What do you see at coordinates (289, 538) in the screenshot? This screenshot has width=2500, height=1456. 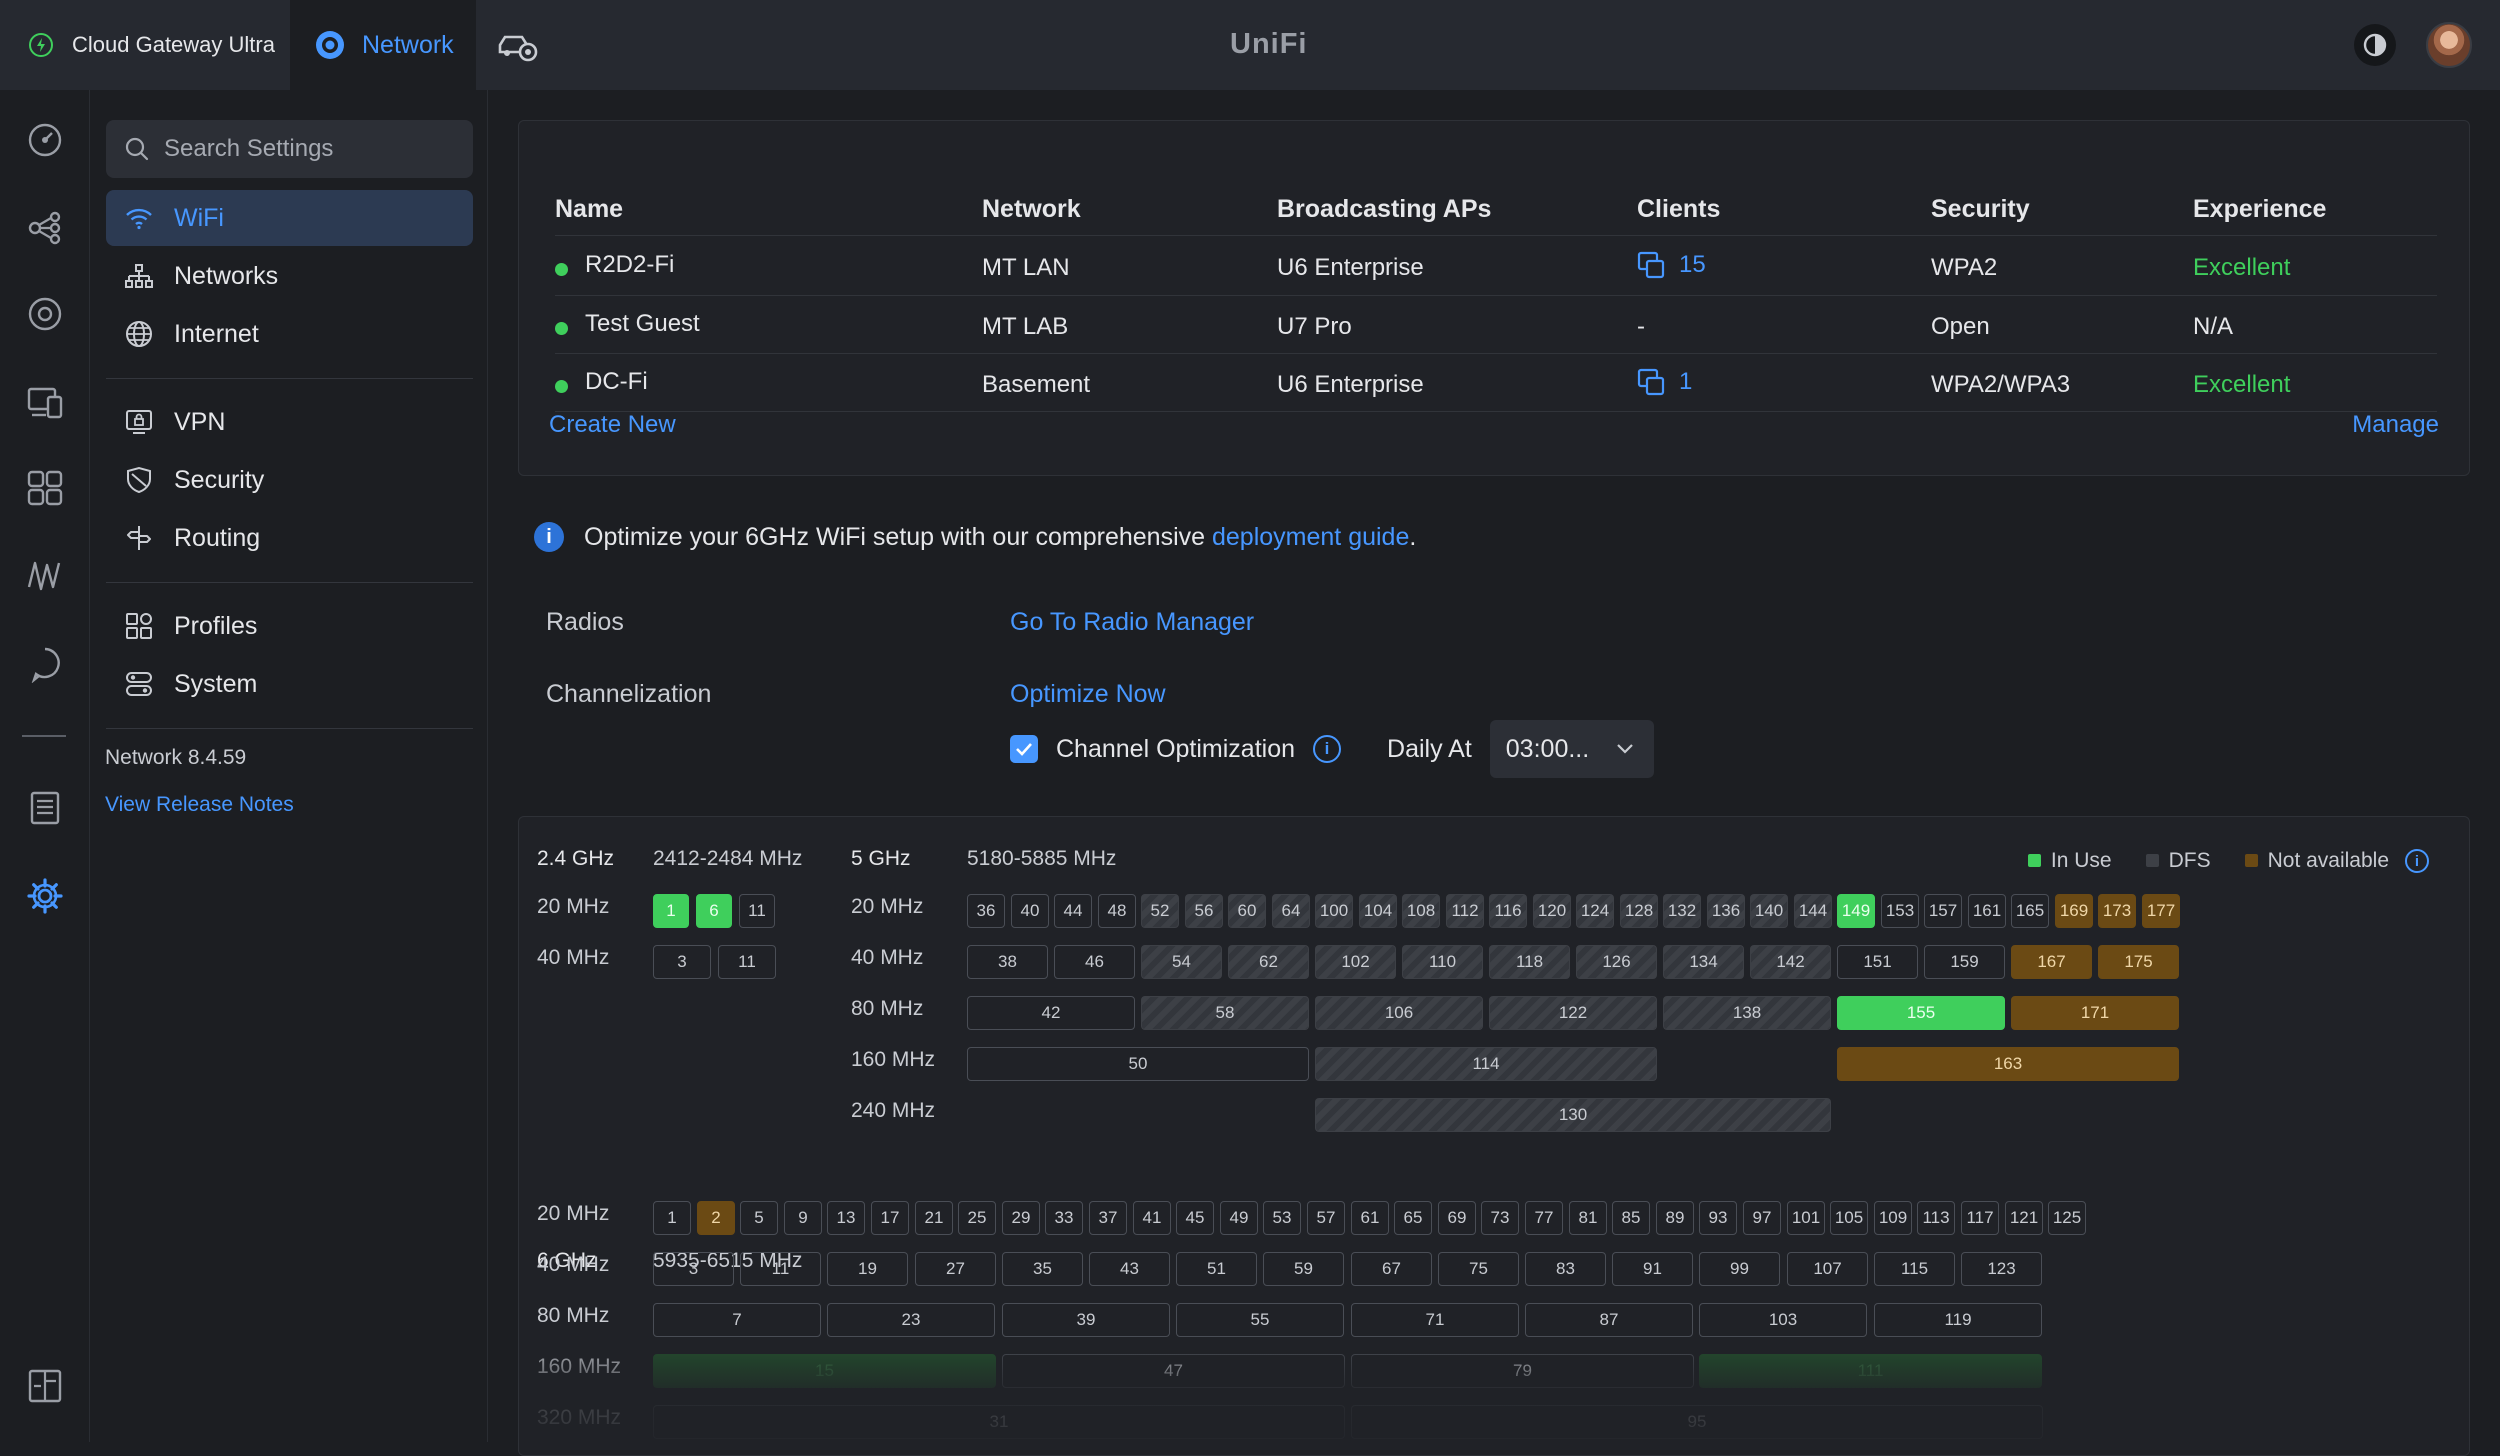 I see `sidebar-item-routing: Routing` at bounding box center [289, 538].